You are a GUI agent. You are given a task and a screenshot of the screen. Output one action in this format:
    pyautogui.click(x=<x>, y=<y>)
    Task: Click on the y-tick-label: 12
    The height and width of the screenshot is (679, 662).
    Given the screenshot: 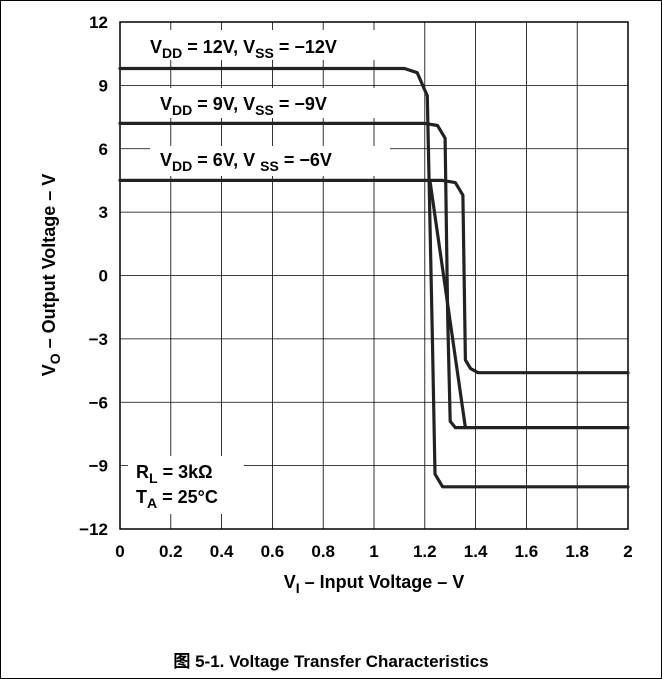 What is the action you would take?
    pyautogui.click(x=98, y=22)
    